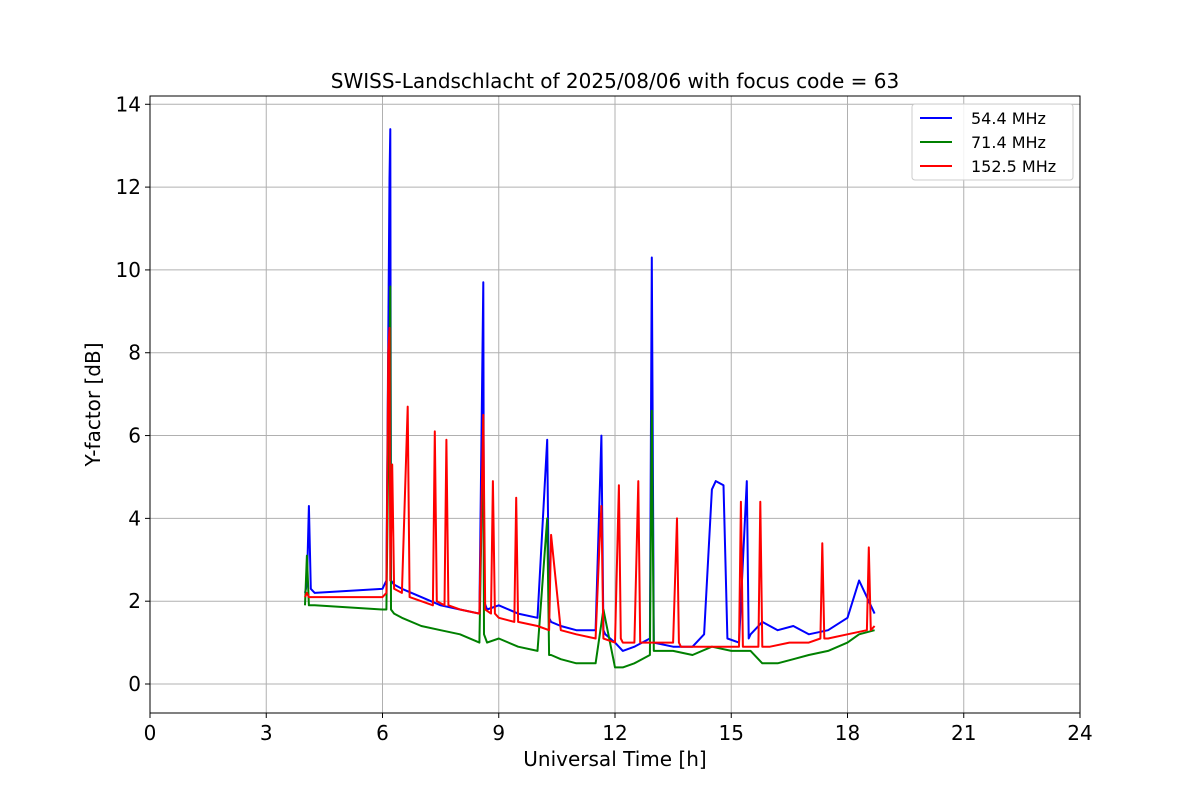  I want to click on x-tick-label: 24, so click(1079, 733).